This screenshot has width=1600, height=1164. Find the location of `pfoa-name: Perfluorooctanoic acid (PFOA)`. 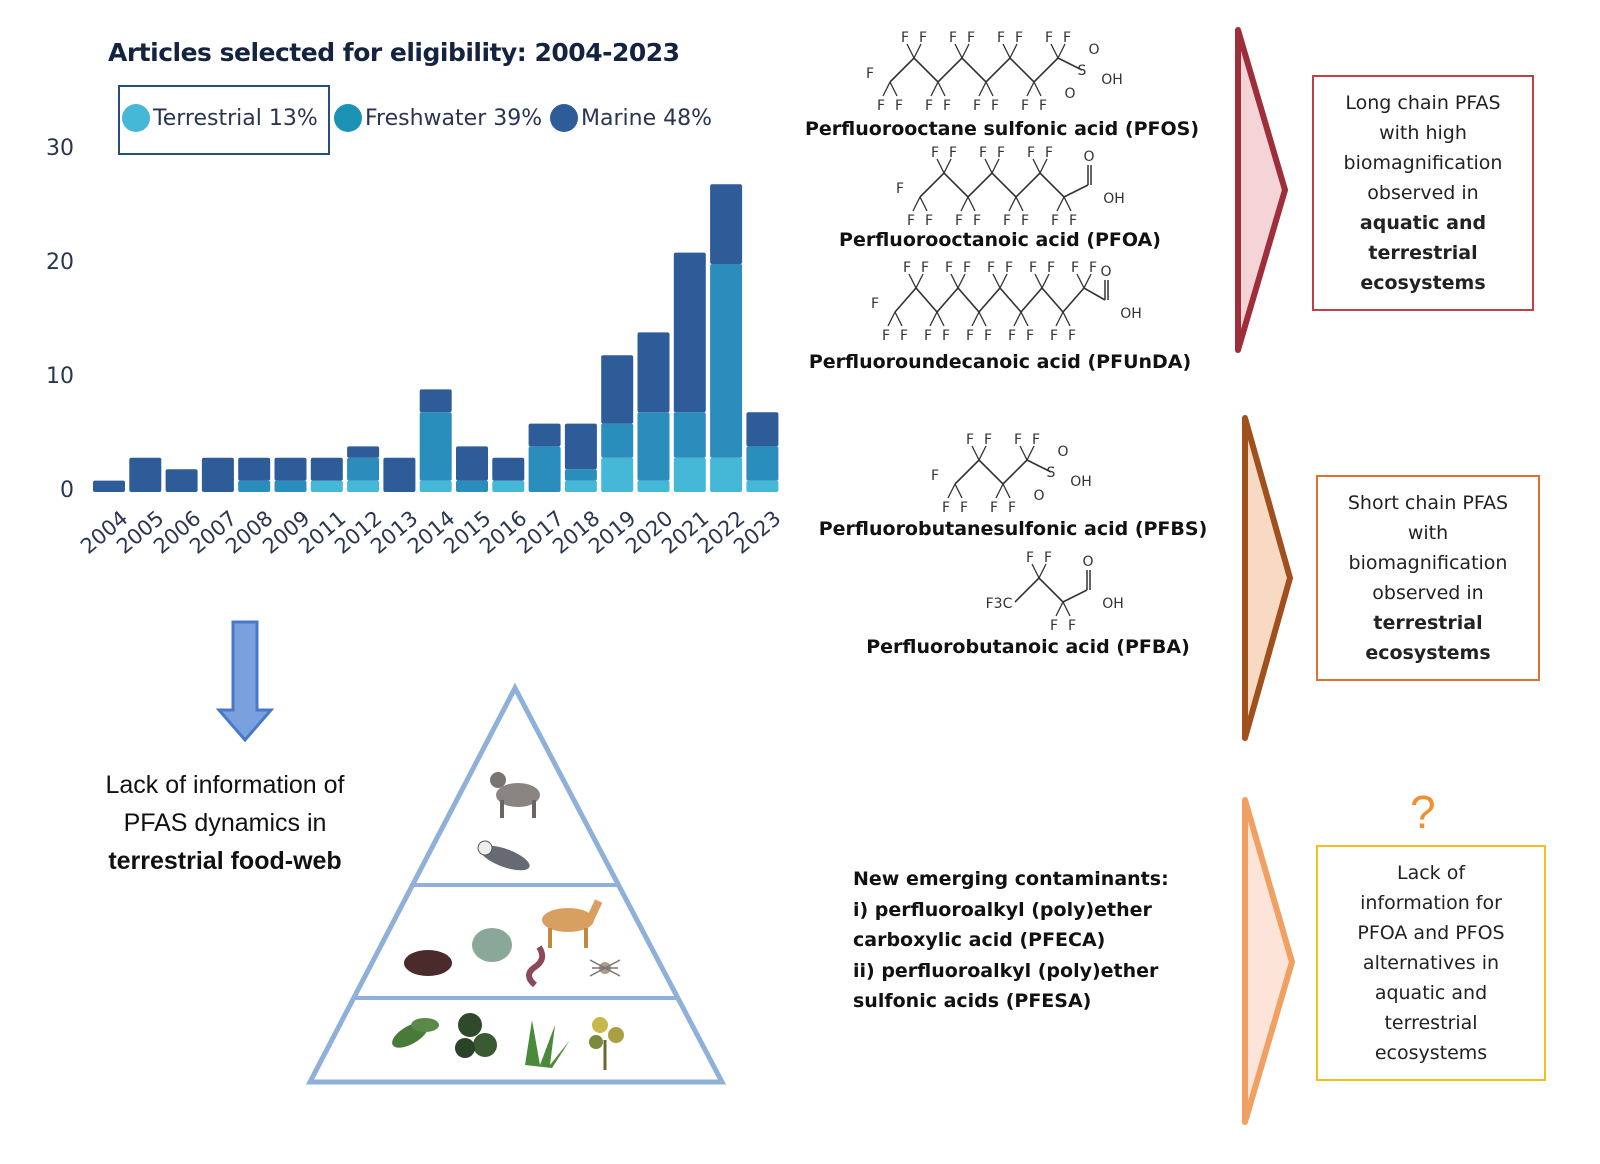

pfoa-name: Perfluorooctanoic acid (PFOA) is located at coordinates (1000, 240).